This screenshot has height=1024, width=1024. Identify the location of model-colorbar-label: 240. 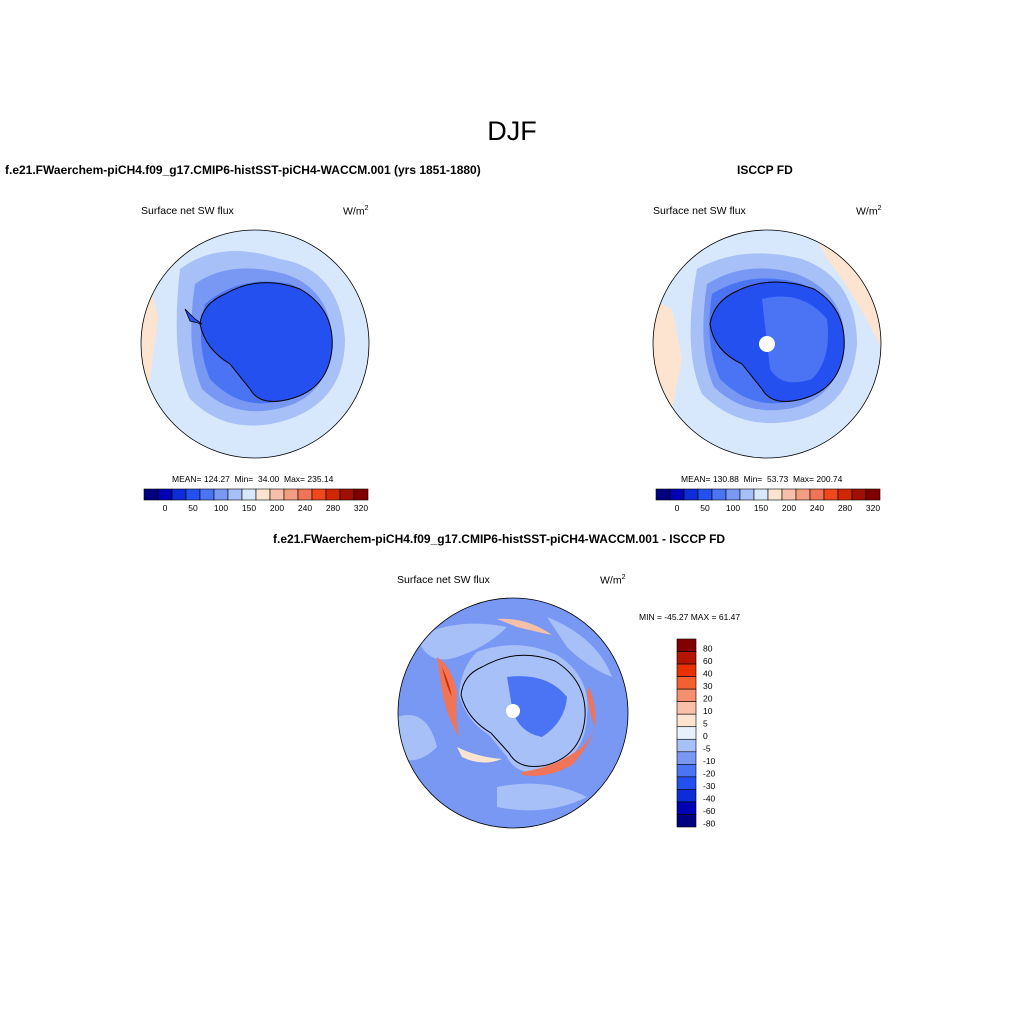
(305, 508).